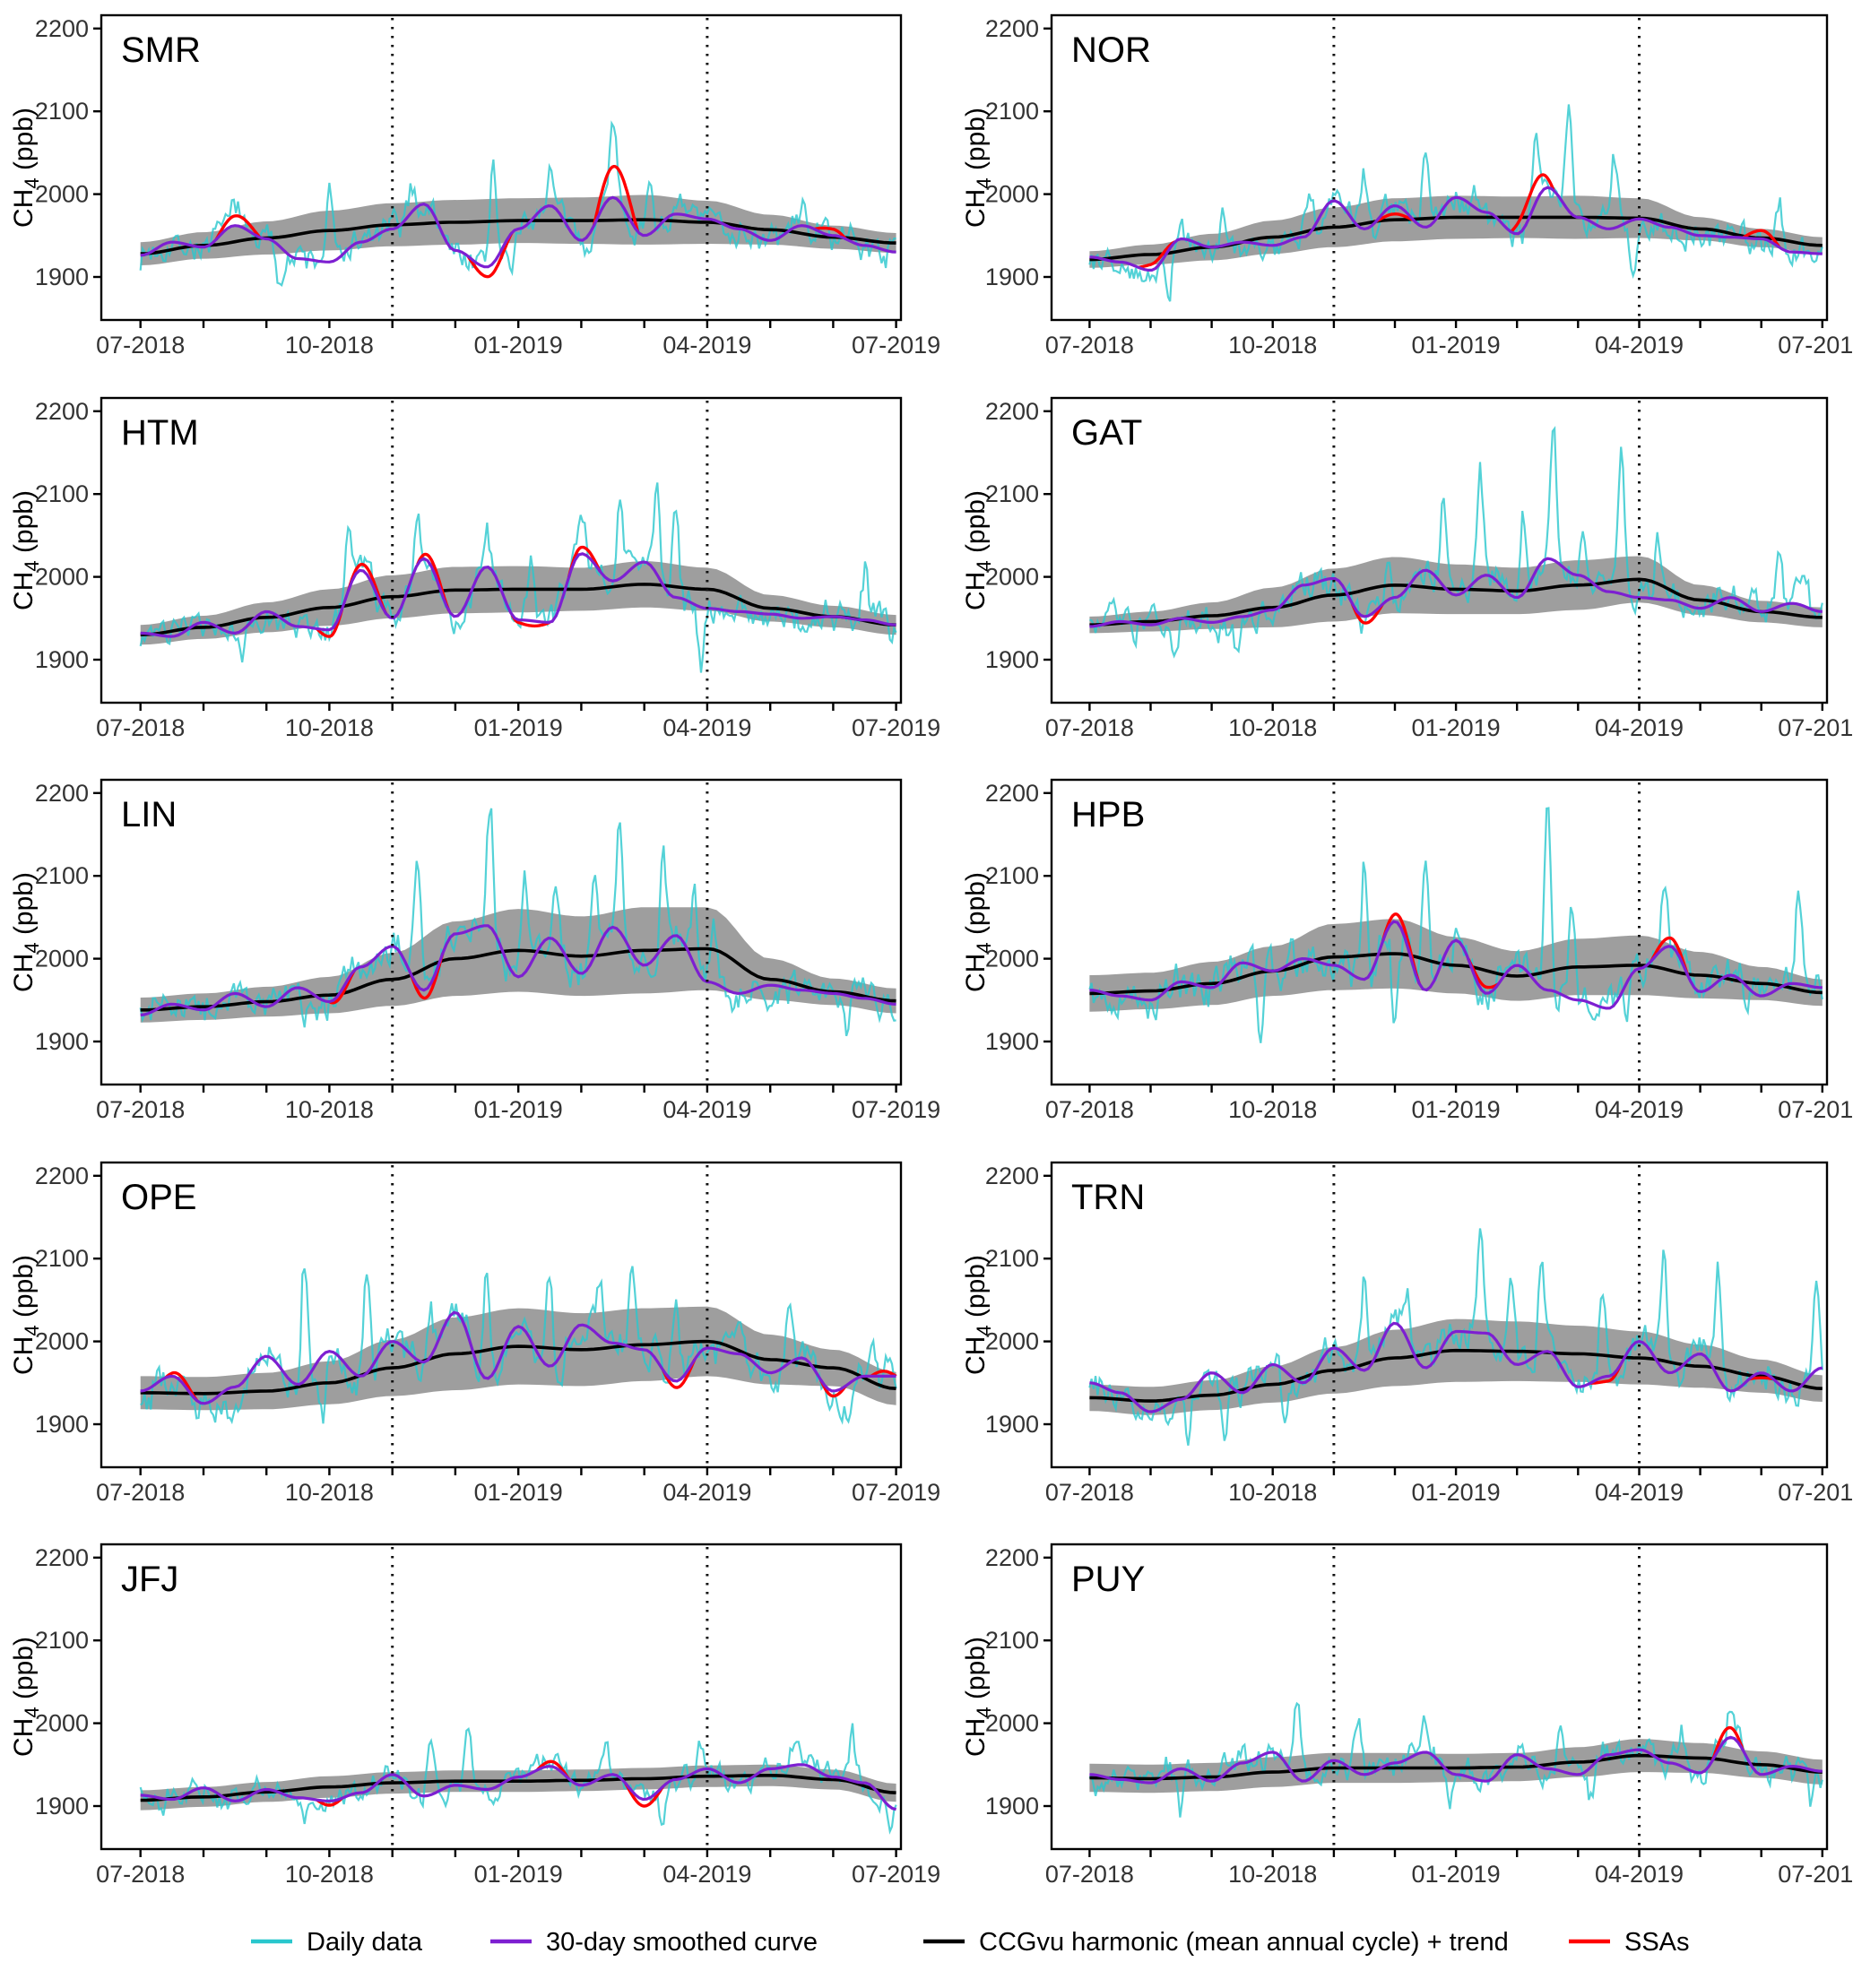 This screenshot has width=1853, height=1988. I want to click on panel-title: GAT, so click(1106, 433).